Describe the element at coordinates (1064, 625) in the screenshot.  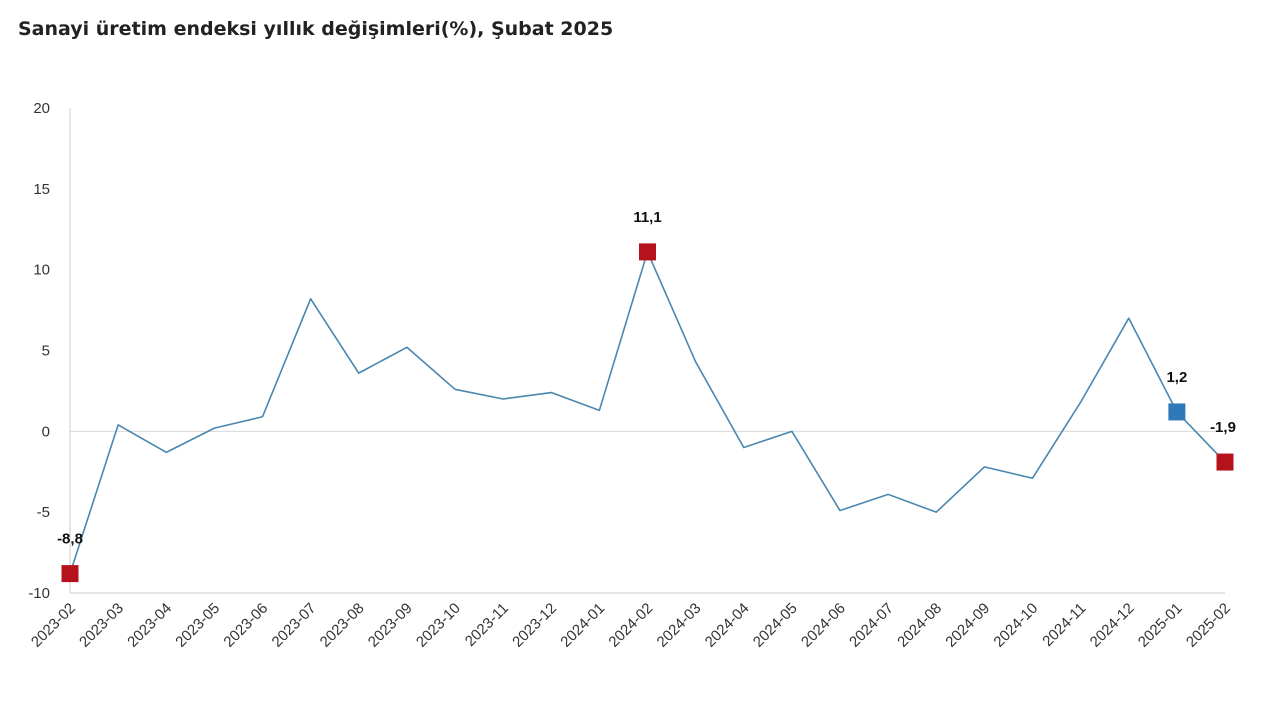
I see `x-tick-label: 2024-11` at that location.